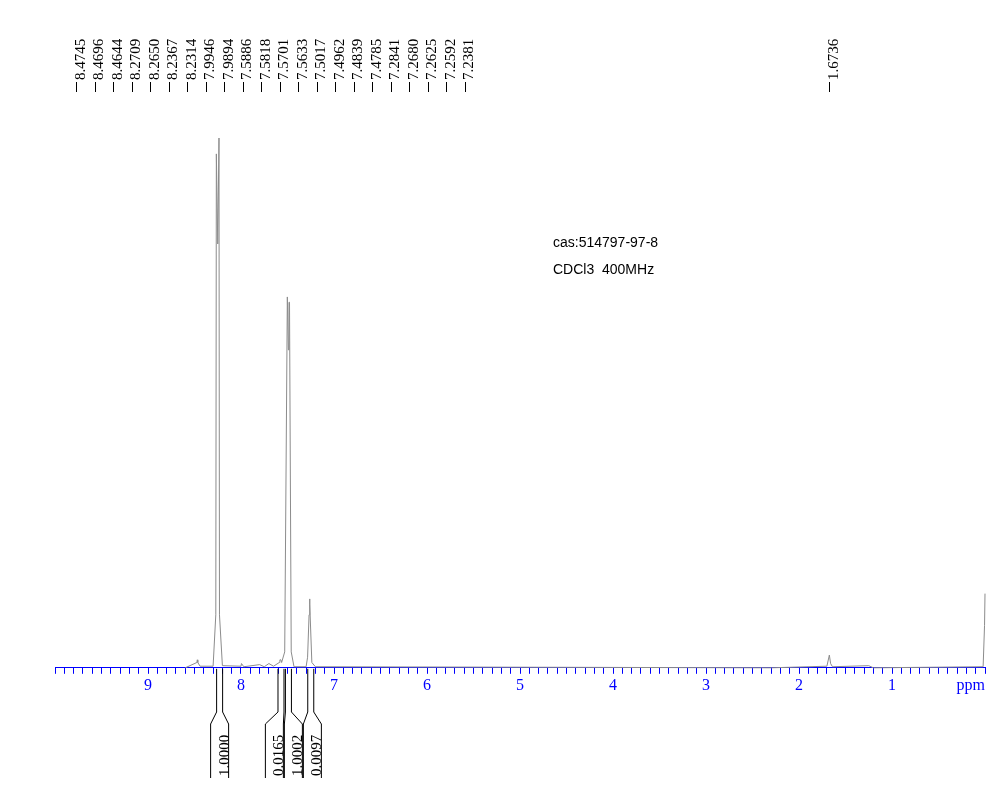 The height and width of the screenshot is (785, 1001). Describe the element at coordinates (606, 241) in the screenshot. I see `annotation: cas:514797-97-8` at that location.